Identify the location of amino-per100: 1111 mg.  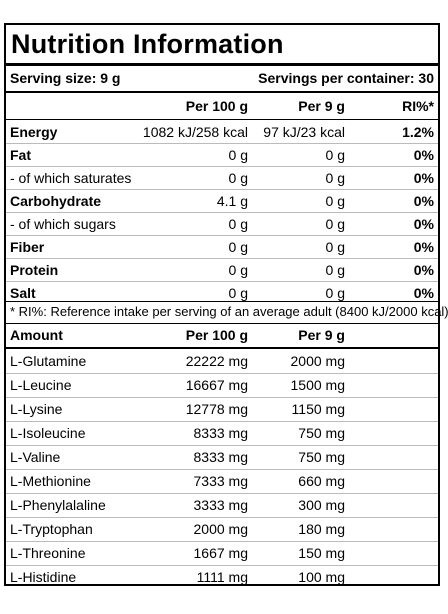
(222, 577).